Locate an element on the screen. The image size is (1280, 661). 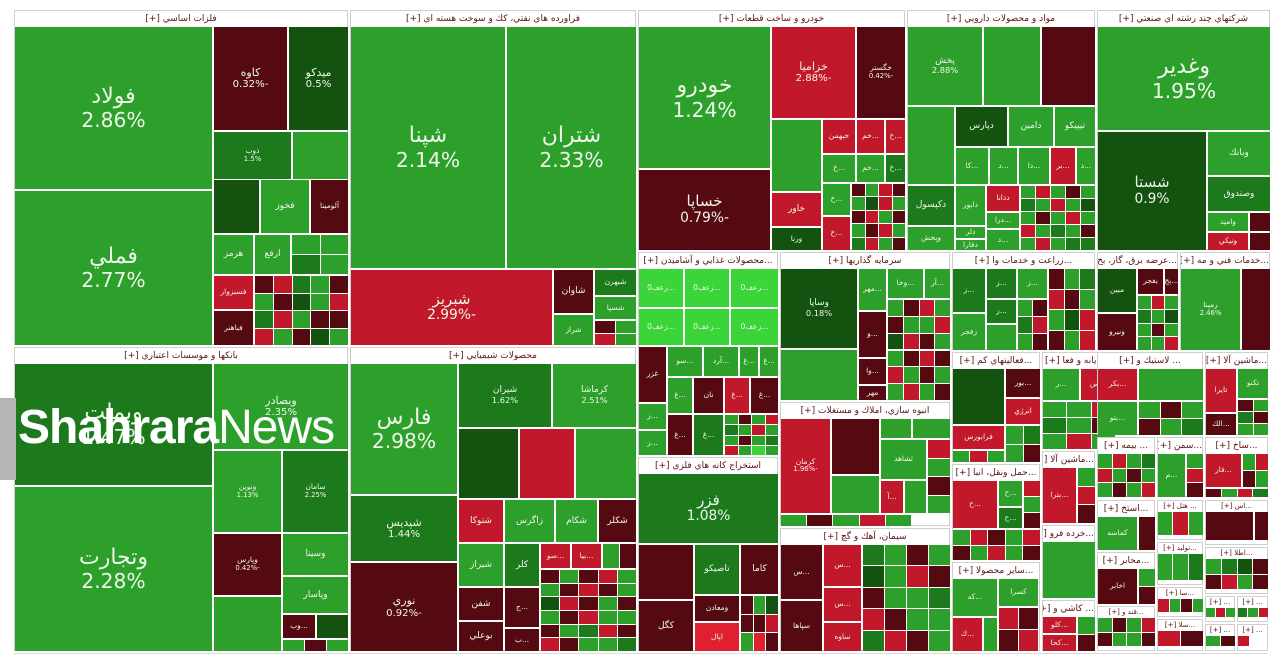
stock-tile: تيپيكو is located at coordinates (1075, 126).